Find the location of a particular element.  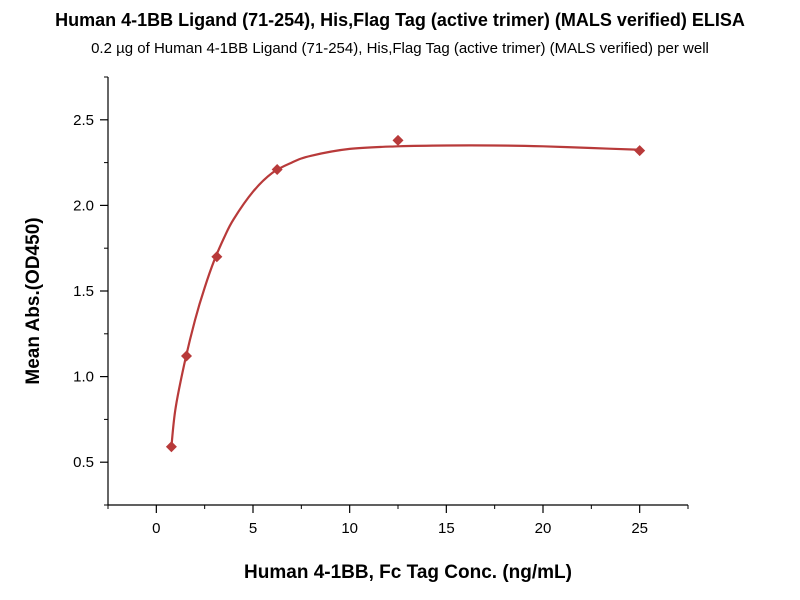

x-tick-label: 25 is located at coordinates (639, 528).